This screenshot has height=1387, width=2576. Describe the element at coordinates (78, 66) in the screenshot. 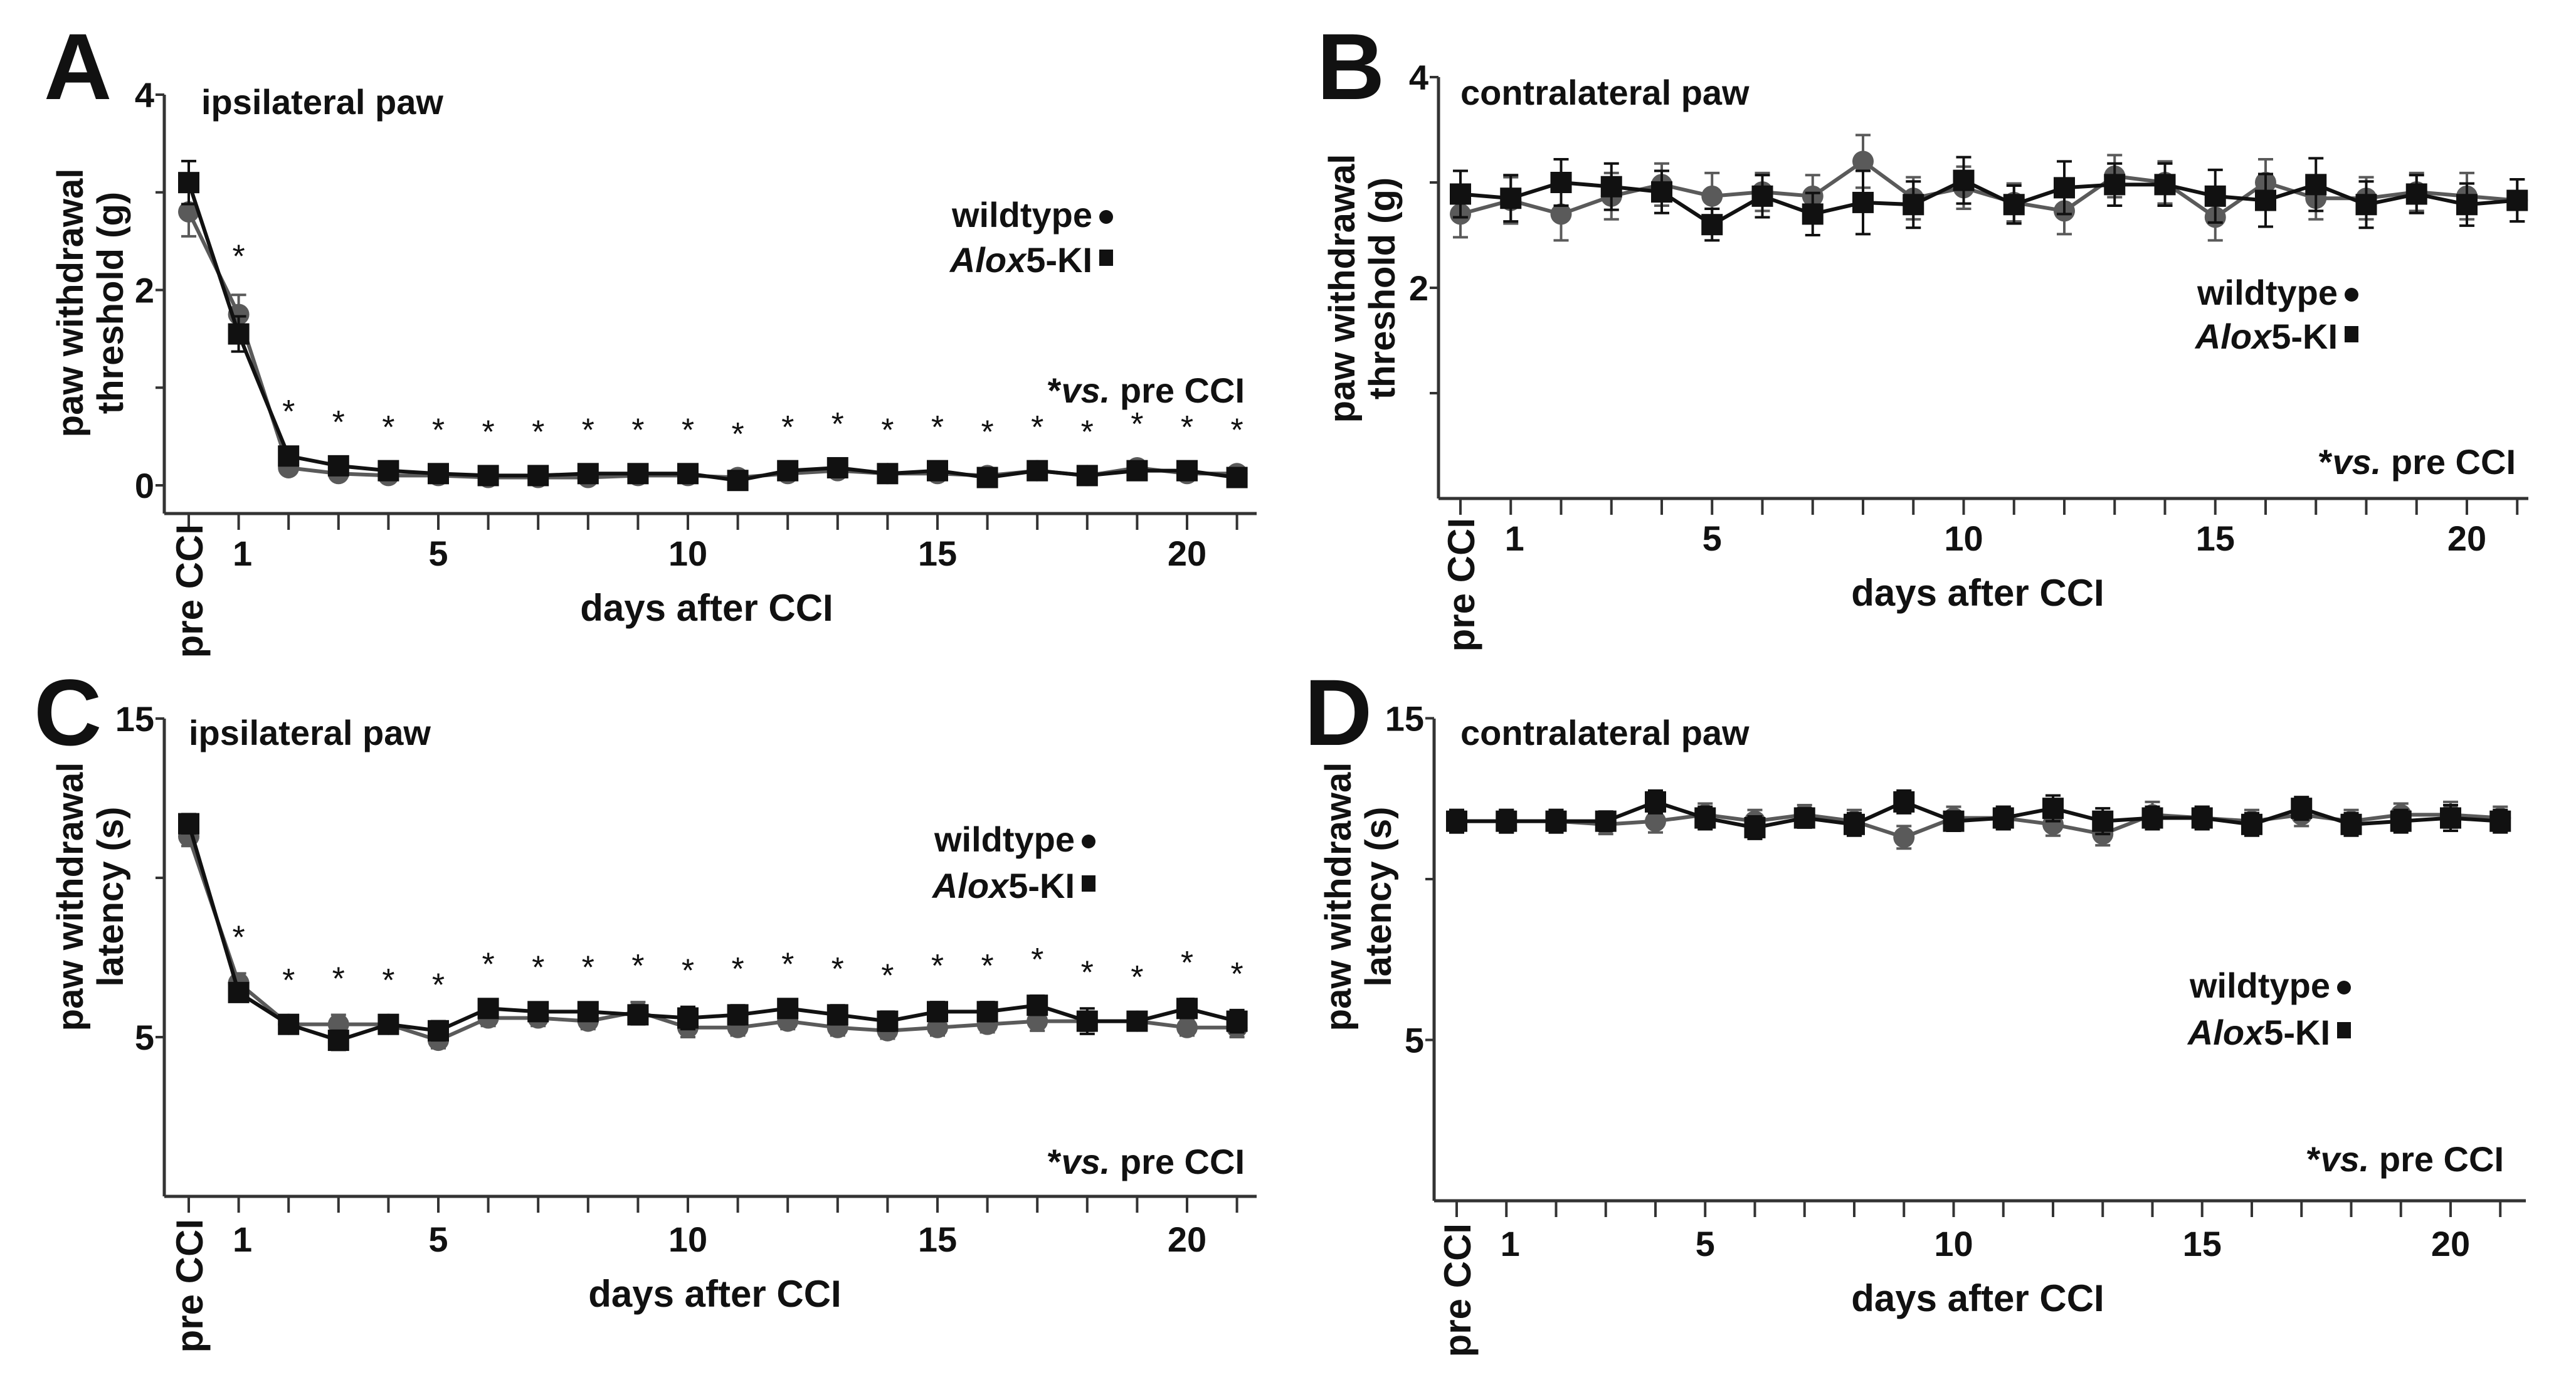

I see `panel-letter: A` at that location.